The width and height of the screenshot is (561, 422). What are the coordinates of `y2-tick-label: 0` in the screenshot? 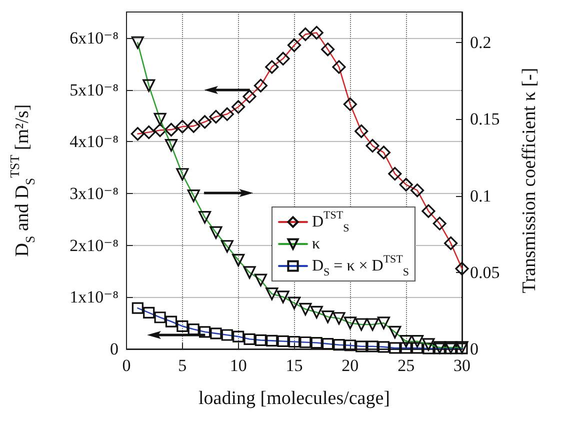 It's located at (474, 349).